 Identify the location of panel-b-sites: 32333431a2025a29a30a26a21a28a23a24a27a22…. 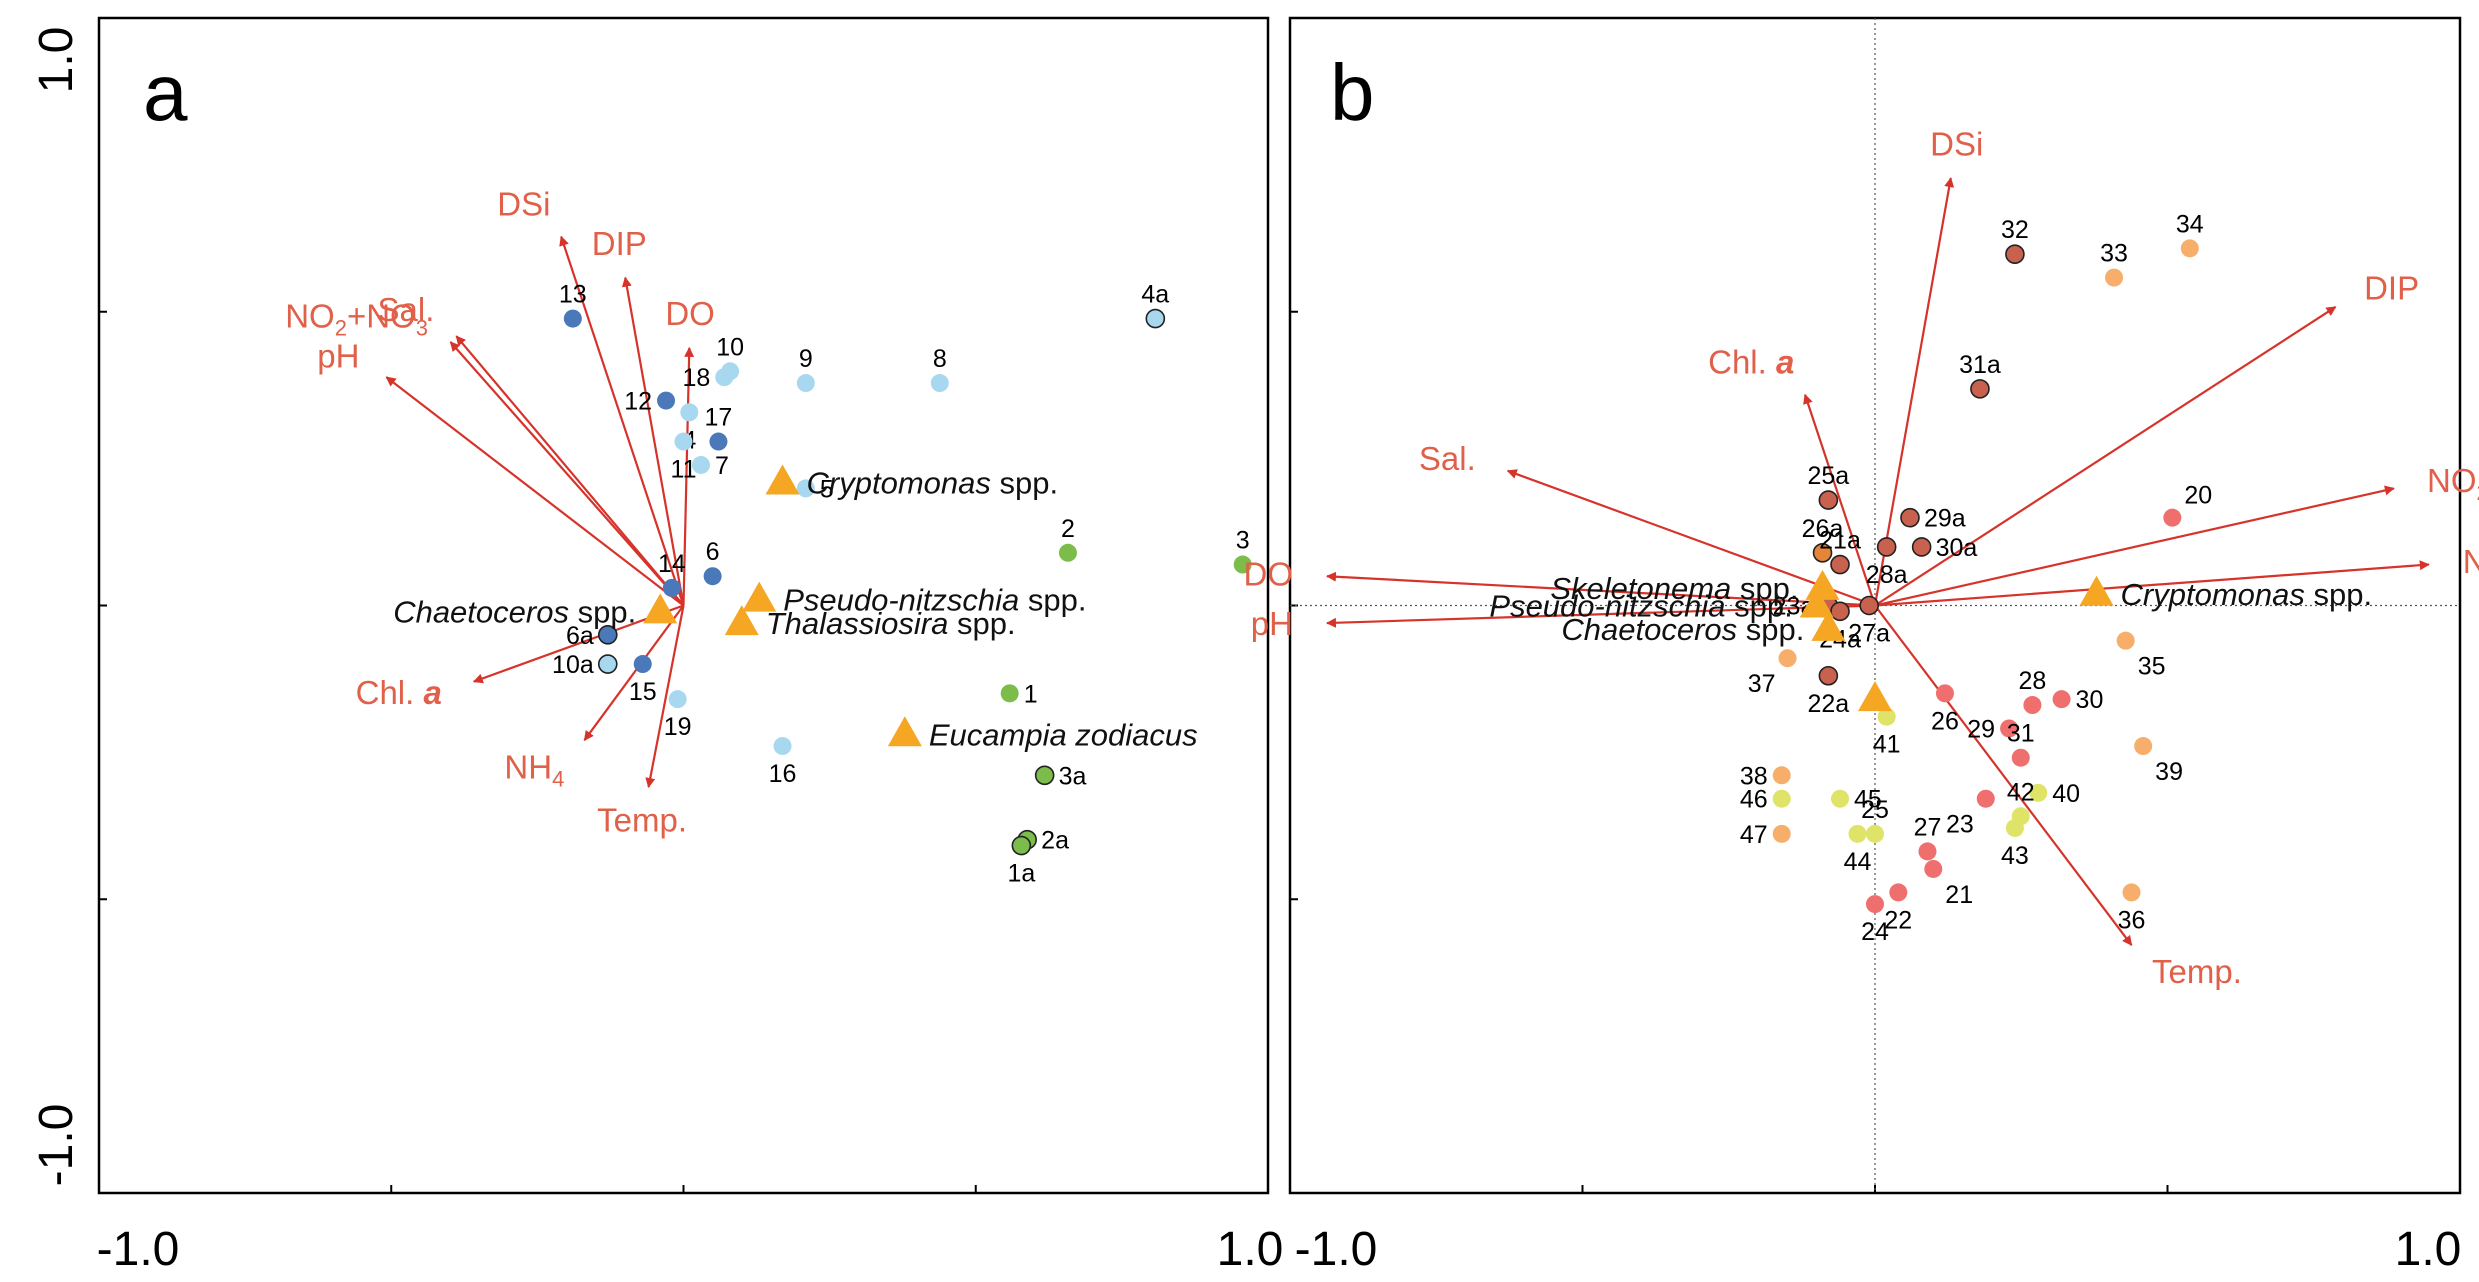
(1976, 578).